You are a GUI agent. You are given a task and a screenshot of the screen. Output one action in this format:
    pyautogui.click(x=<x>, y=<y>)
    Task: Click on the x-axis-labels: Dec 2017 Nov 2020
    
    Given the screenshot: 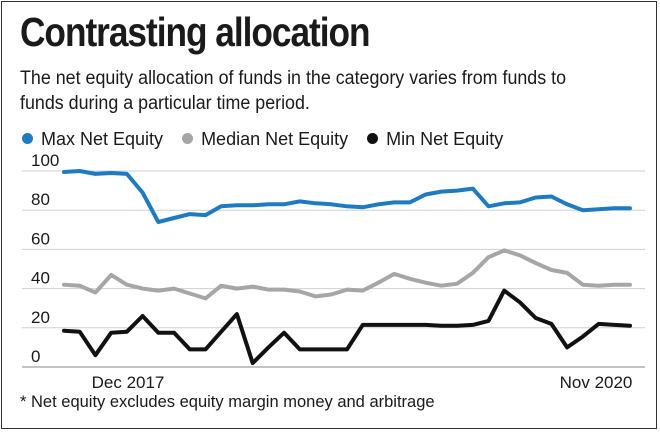 What is the action you would take?
    pyautogui.click(x=362, y=382)
    